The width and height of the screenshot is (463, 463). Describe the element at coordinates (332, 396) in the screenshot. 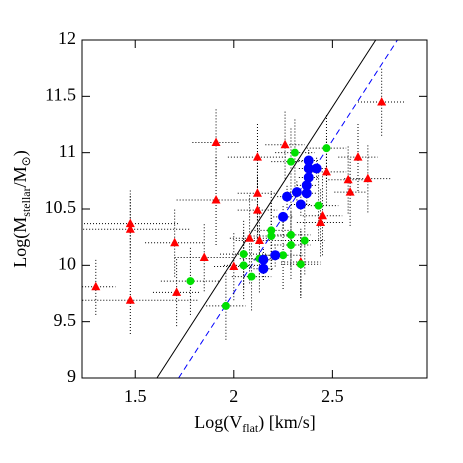

I see `x-tick-label: 2.5` at that location.